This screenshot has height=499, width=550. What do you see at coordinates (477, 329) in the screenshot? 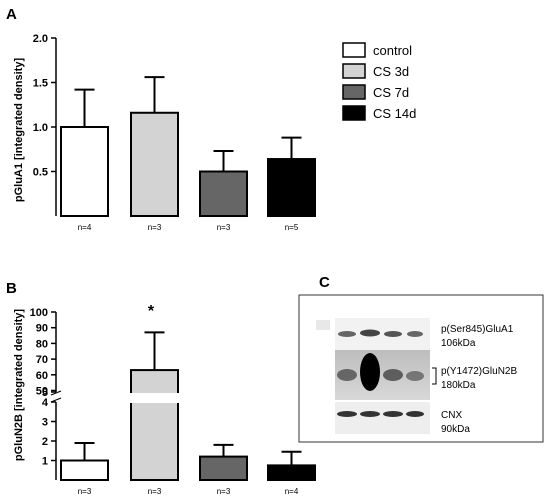
I see `blot-label-gluA1: p(Ser845)GluA1` at bounding box center [477, 329].